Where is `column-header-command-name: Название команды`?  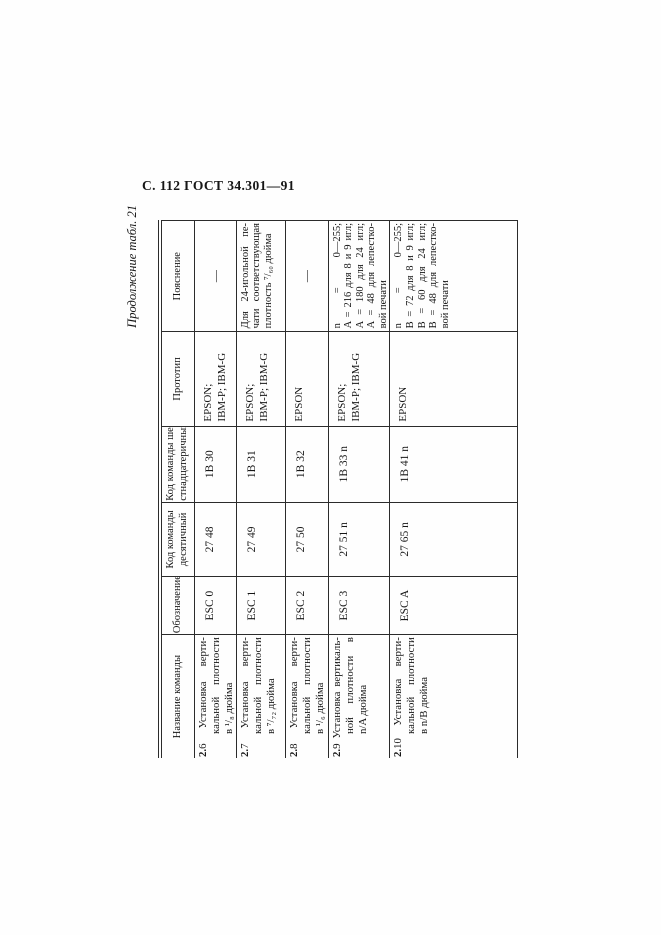 column-header-command-name: Название команды is located at coordinates (177, 696).